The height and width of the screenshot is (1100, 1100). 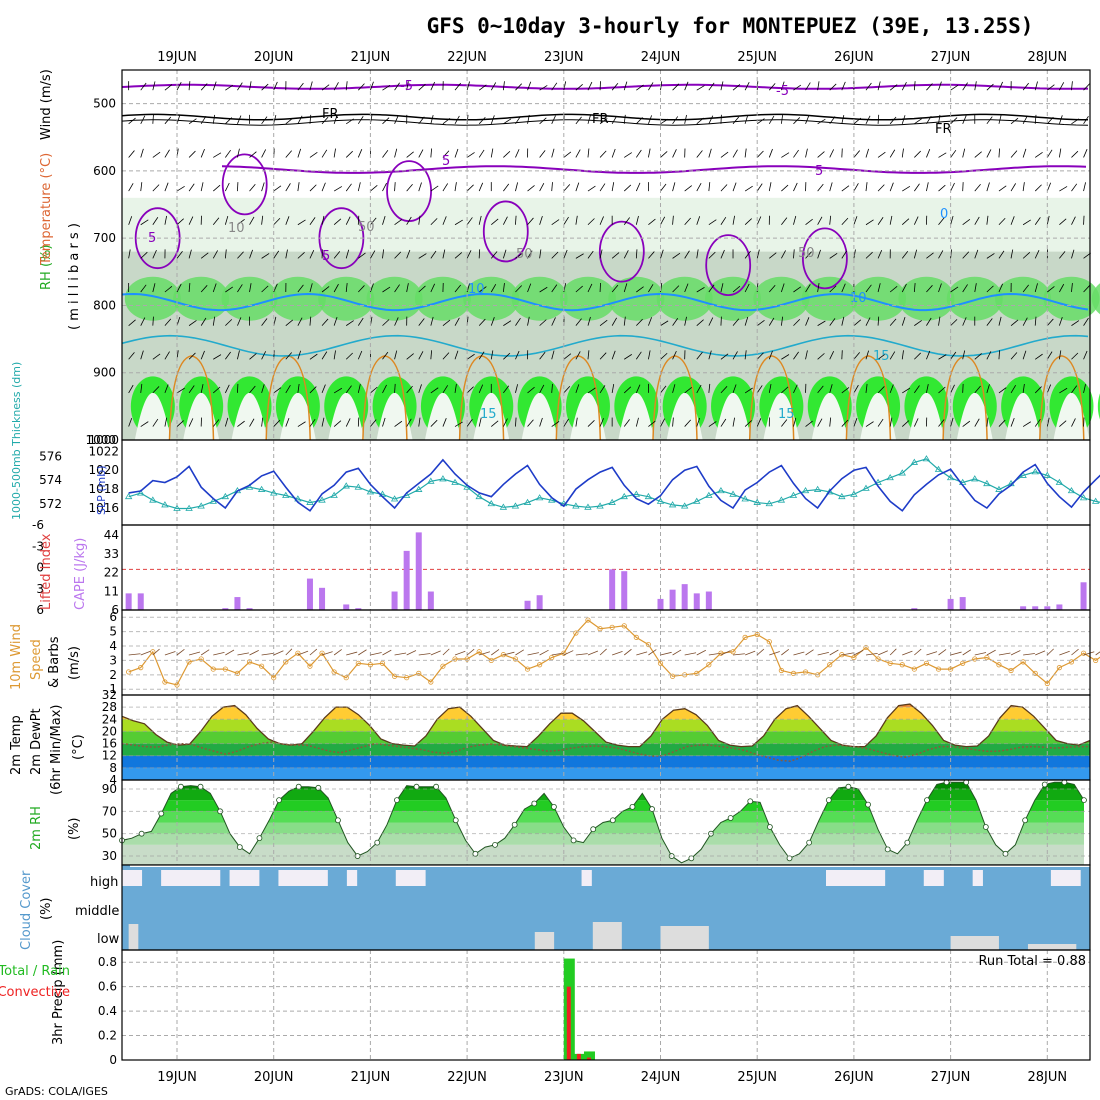 What do you see at coordinates (107, 987) in the screenshot?
I see `precip-tick: 0.6` at bounding box center [107, 987].